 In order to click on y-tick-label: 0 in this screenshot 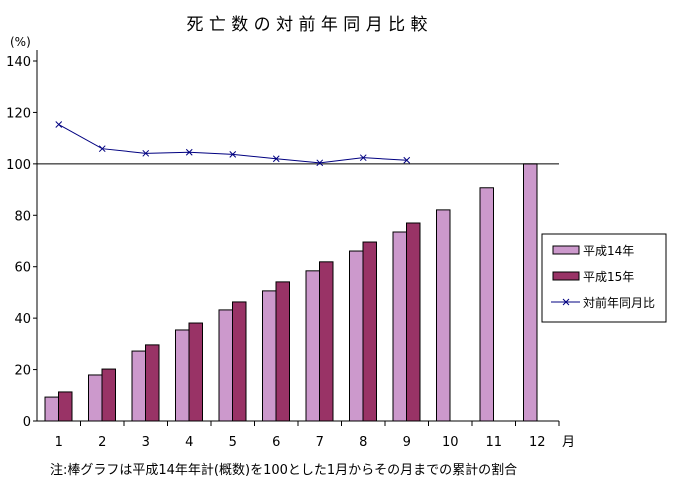, I will do `click(27, 422)`.